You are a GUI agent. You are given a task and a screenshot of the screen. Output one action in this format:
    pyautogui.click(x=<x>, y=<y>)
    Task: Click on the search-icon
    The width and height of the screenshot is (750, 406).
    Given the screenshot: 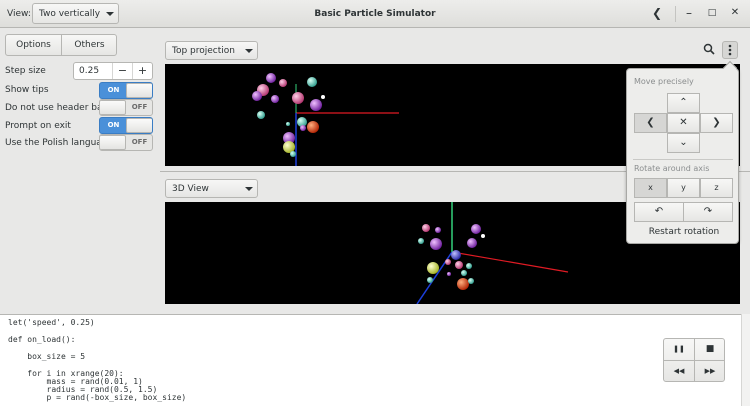 What is the action you would take?
    pyautogui.click(x=709, y=50)
    